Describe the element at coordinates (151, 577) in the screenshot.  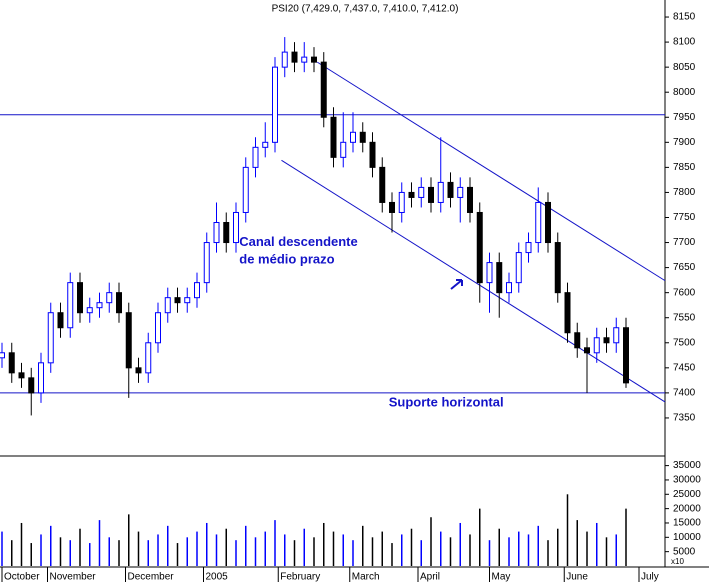
I see `x-tick-label: December` at that location.